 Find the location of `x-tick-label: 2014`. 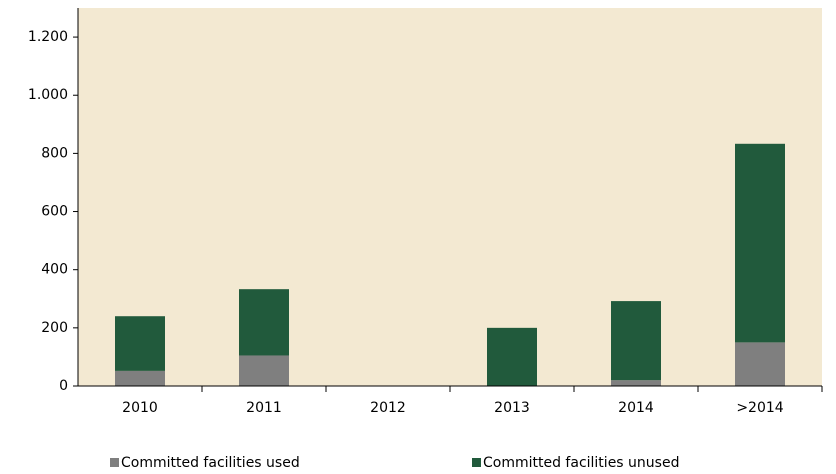

x-tick-label: 2014 is located at coordinates (636, 408).